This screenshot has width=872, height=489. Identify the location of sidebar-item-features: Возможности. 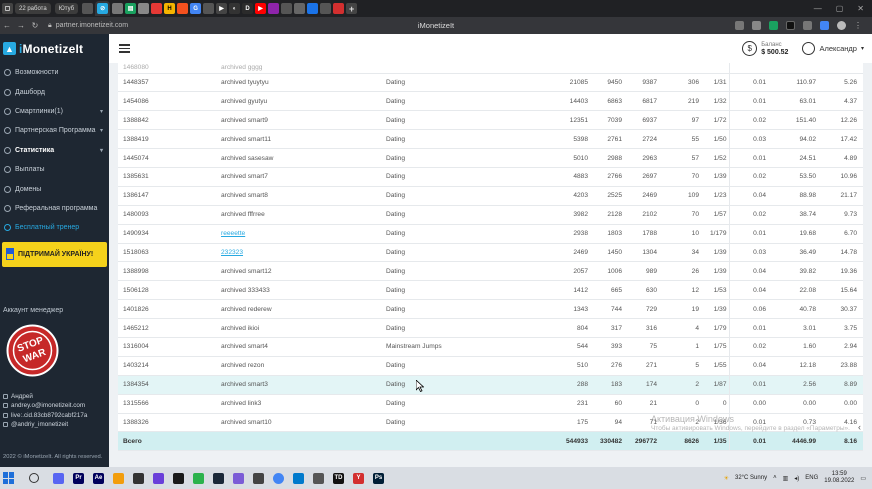
(54, 72).